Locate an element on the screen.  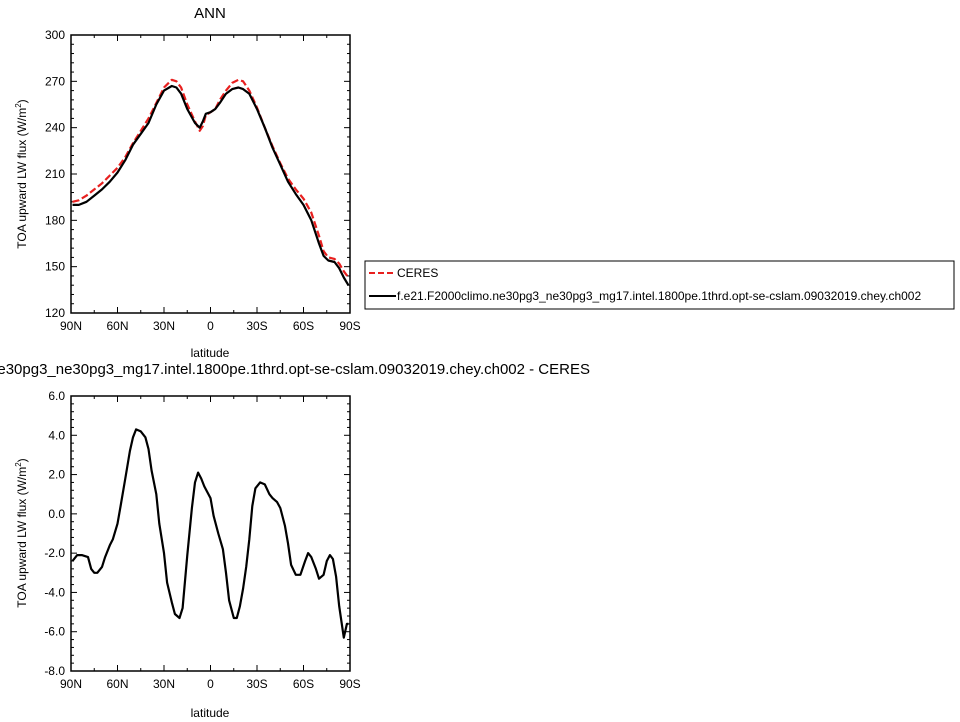
top-x-tick-label: 90N is located at coordinates (71, 326).